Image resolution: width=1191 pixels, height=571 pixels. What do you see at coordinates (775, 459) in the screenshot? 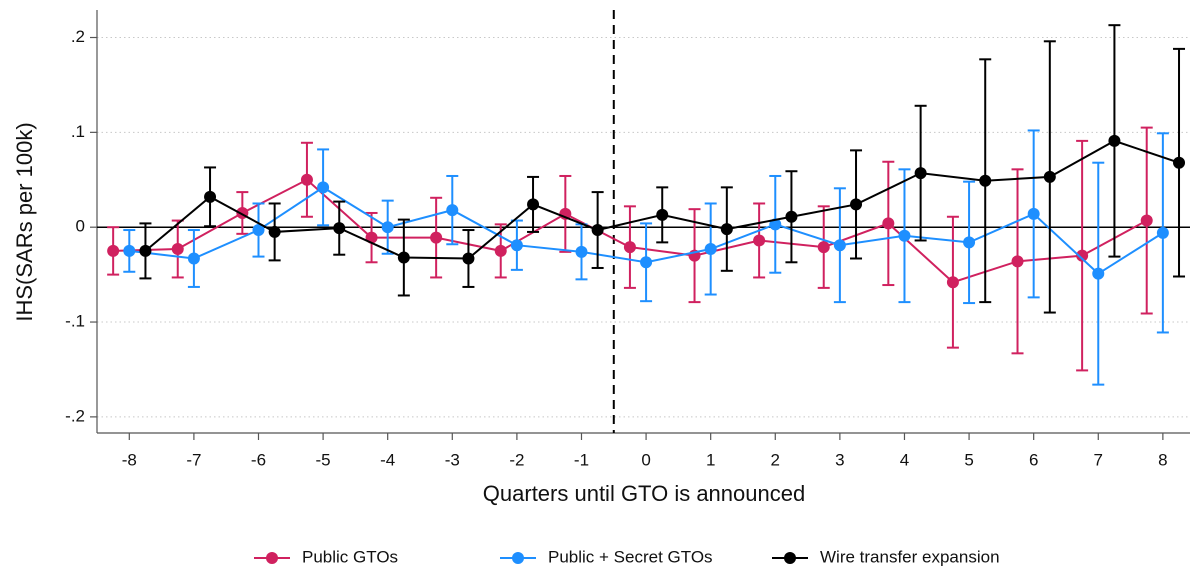
I see `x-tick-label: 2` at bounding box center [775, 459].